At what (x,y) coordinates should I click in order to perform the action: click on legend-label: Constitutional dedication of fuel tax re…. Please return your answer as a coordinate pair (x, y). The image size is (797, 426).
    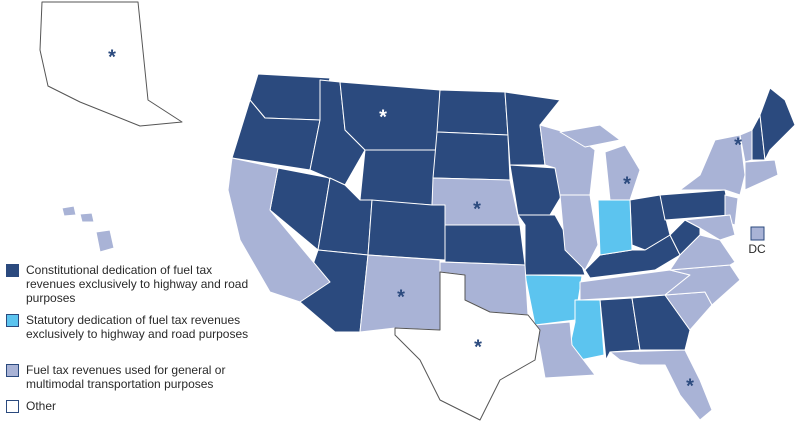
    Looking at the image, I should click on (137, 284).